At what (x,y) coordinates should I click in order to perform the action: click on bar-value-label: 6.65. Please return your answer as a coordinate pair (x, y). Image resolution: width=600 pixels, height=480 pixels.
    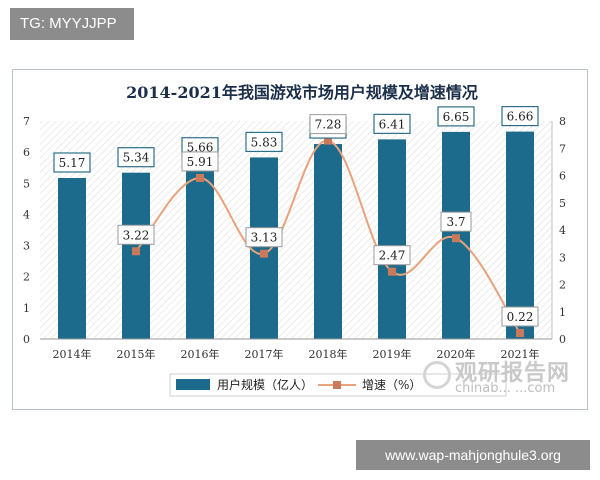
    Looking at the image, I should click on (456, 117).